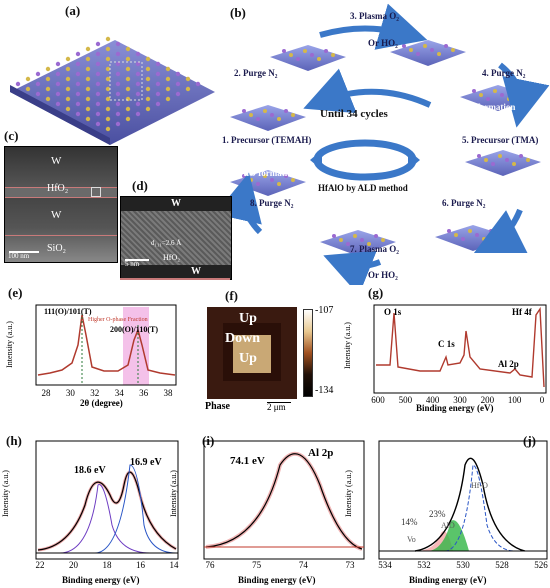  I want to click on o1s-vo: Vo, so click(411, 539).